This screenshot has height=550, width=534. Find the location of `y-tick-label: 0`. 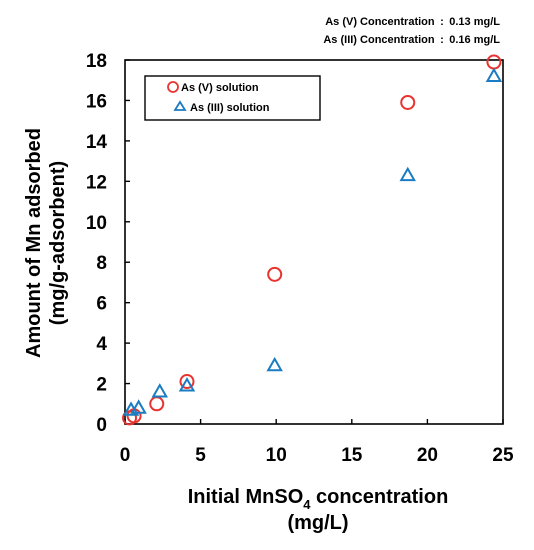

y-tick-label: 0 is located at coordinates (101, 425).